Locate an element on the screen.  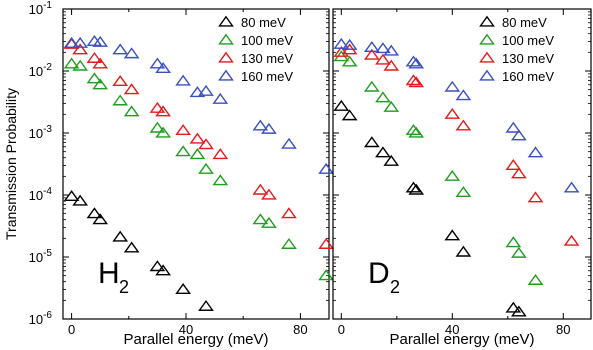
y-tick-label: 10⁻³ is located at coordinates (41, 132).